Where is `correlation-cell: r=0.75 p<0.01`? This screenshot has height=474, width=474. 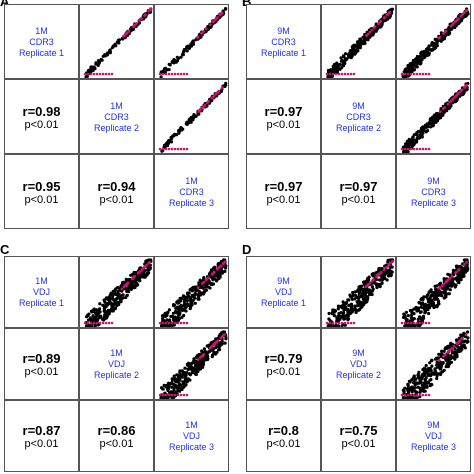
correlation-cell: r=0.75 p<0.01 is located at coordinates (358, 436).